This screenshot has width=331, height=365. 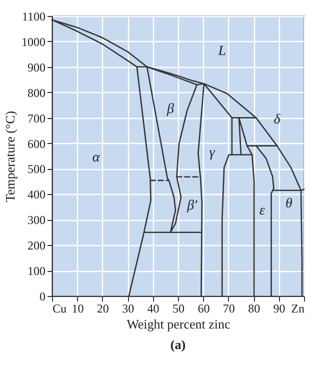 What do you see at coordinates (102, 309) in the screenshot?
I see `x-tick-label: 20` at bounding box center [102, 309].